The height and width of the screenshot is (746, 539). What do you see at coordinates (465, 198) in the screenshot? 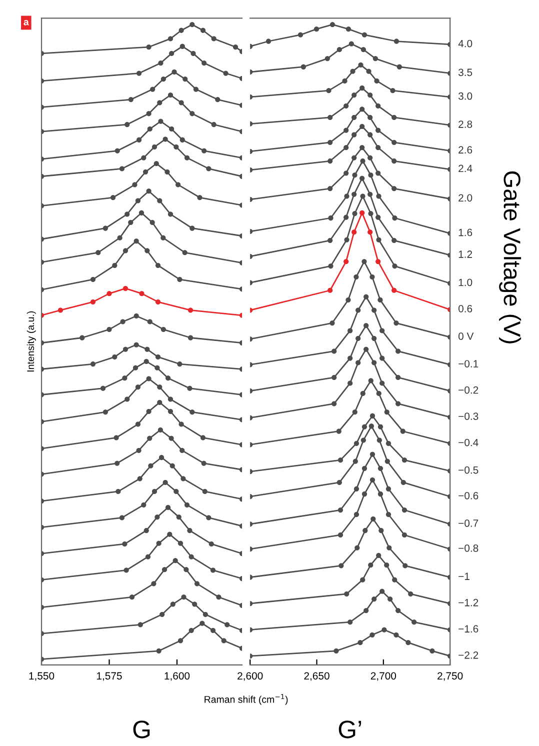
I see `series-label: 2.0` at bounding box center [465, 198].